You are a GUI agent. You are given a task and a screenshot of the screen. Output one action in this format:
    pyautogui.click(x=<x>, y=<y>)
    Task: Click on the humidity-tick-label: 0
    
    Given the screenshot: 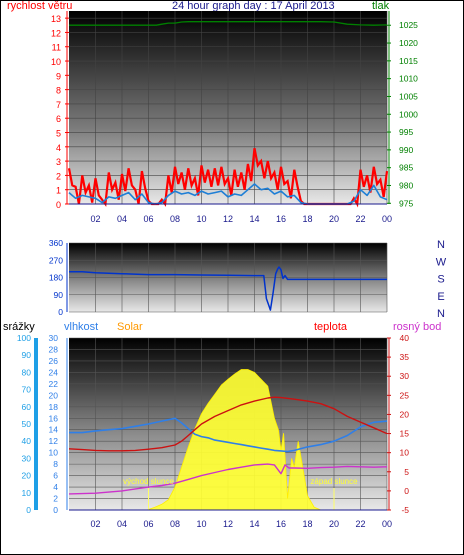 What is the action you would take?
    pyautogui.click(x=55, y=510)
    